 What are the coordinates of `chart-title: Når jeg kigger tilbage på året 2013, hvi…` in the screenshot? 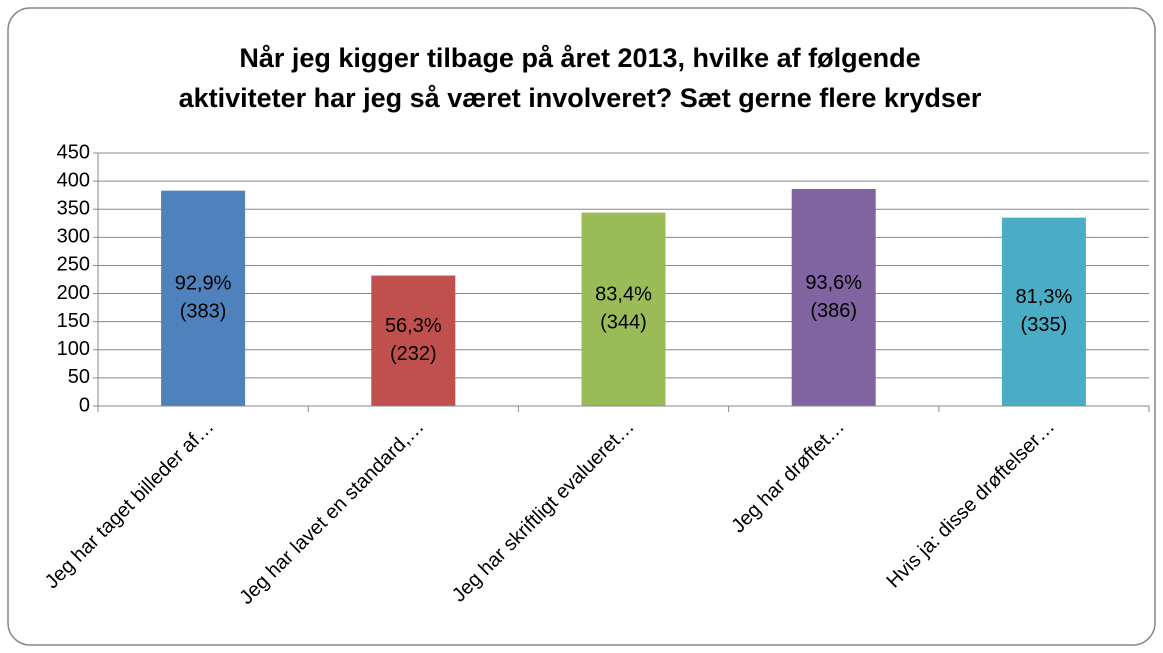 It's located at (579, 58).